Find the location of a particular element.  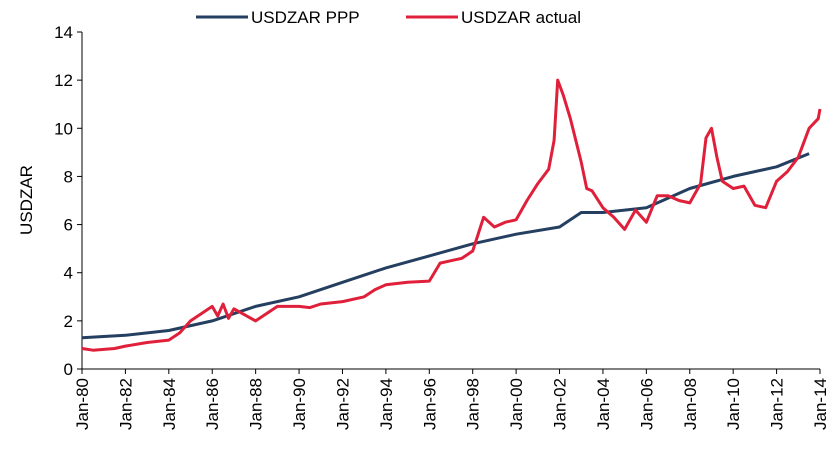

x-tick-label: Jan-90 is located at coordinates (299, 404).